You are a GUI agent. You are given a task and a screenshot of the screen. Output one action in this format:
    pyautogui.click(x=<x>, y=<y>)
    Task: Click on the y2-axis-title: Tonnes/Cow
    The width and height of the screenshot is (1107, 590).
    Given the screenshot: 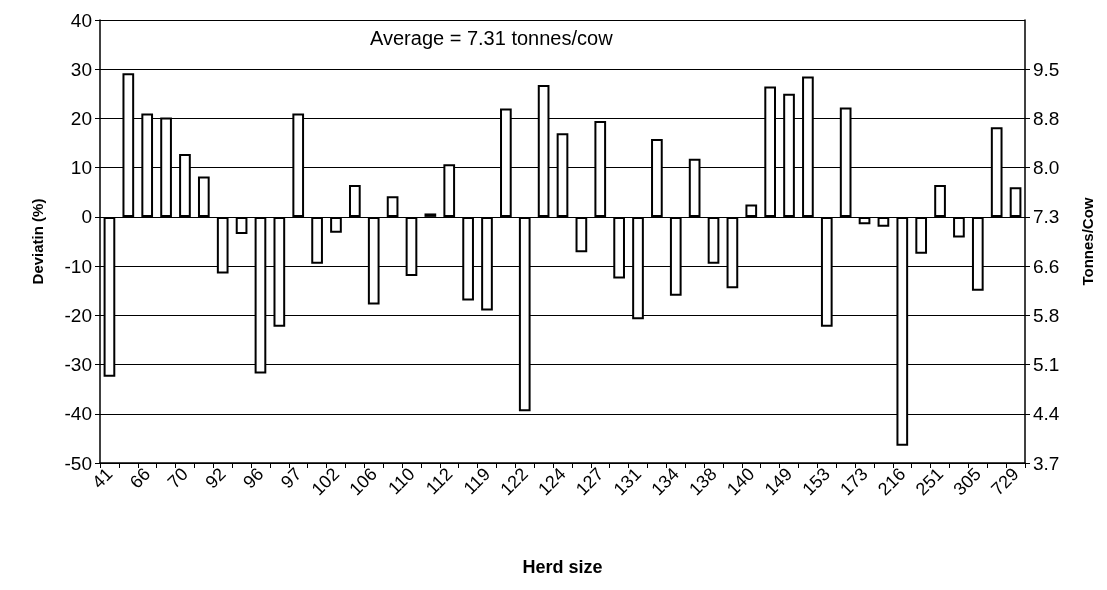 What is the action you would take?
    pyautogui.click(x=1087, y=241)
    